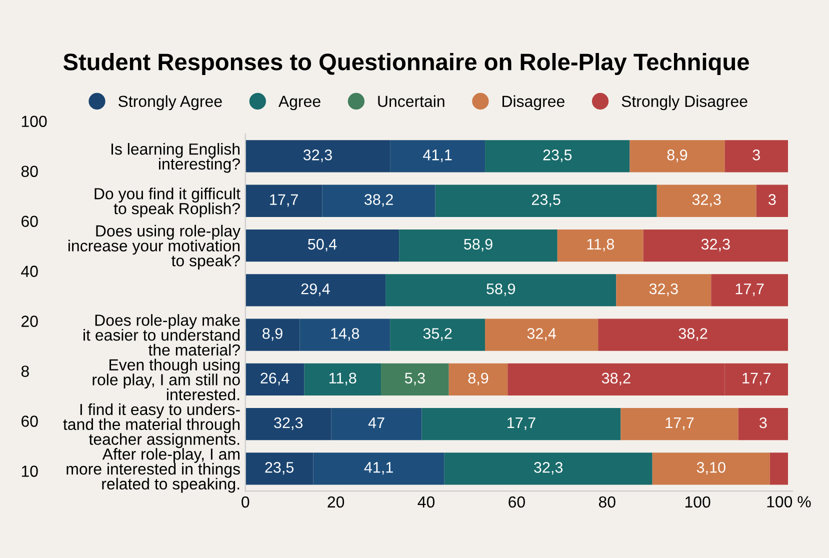  What do you see at coordinates (789, 502) in the screenshot?
I see `x-axis-title: 100 %` at bounding box center [789, 502].